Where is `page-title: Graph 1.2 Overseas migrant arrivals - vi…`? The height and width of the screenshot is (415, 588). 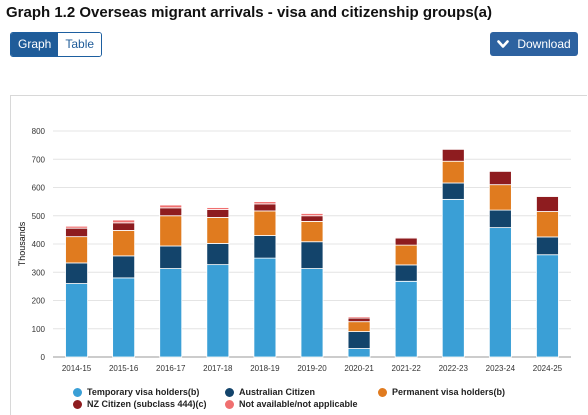 page-title: Graph 1.2 Overseas migrant arrivals - vi… is located at coordinates (249, 12).